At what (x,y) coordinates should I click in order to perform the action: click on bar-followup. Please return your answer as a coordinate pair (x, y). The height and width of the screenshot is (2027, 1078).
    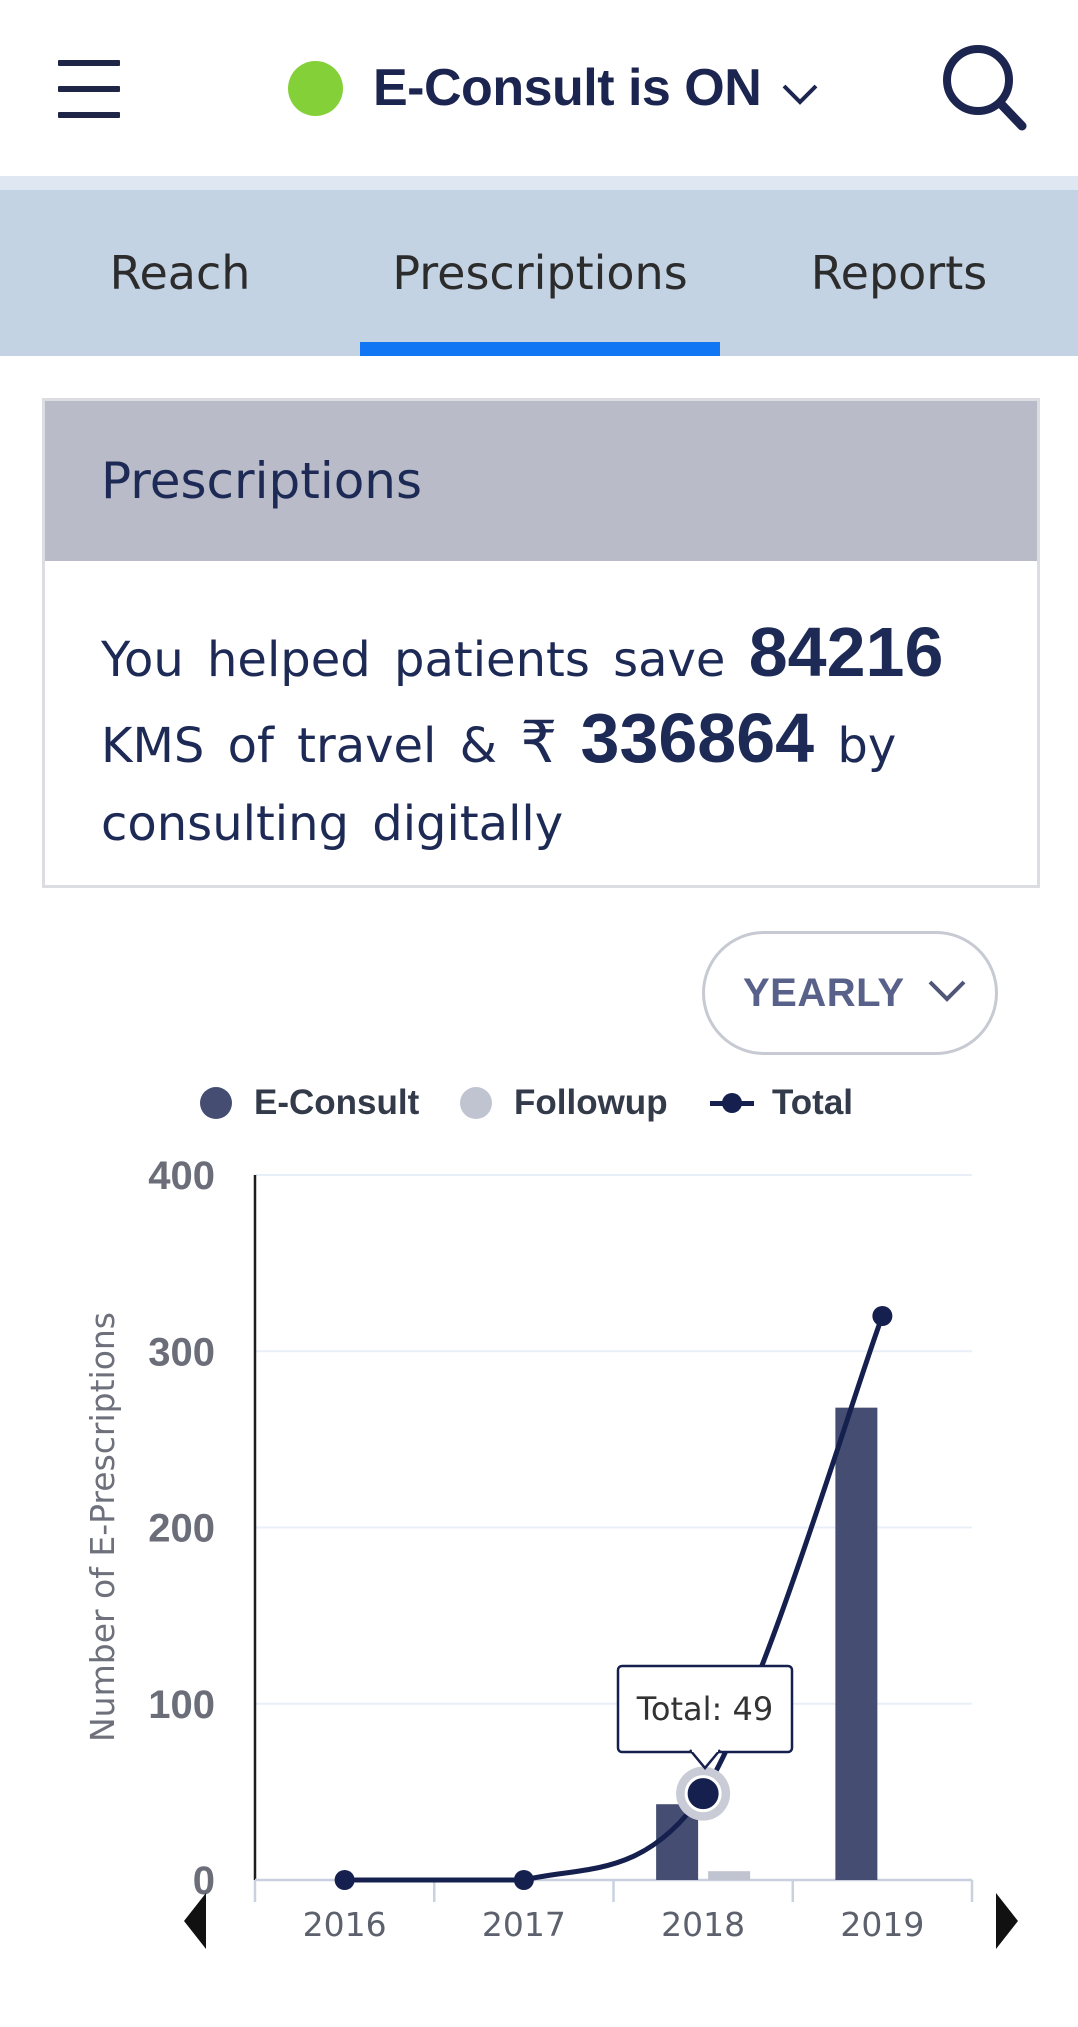
    Looking at the image, I should click on (729, 1875).